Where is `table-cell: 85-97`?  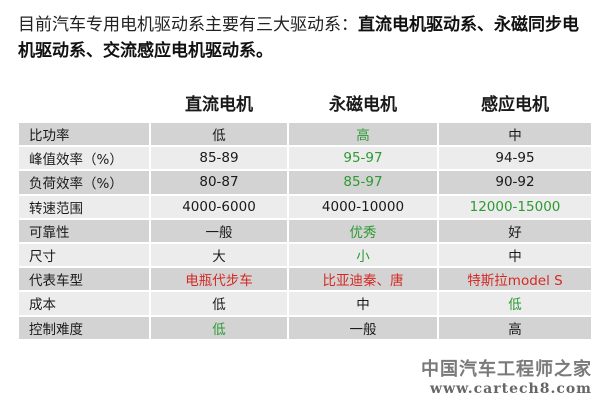 table-cell: 85-97 is located at coordinates (363, 182).